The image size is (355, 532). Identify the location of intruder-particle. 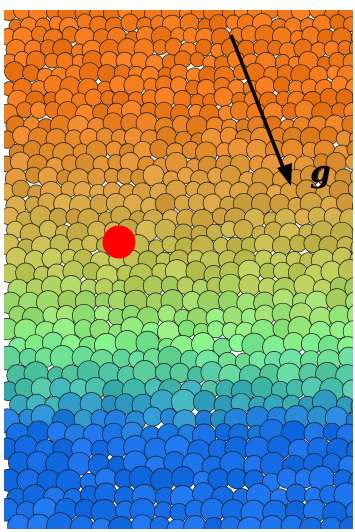
(119, 242).